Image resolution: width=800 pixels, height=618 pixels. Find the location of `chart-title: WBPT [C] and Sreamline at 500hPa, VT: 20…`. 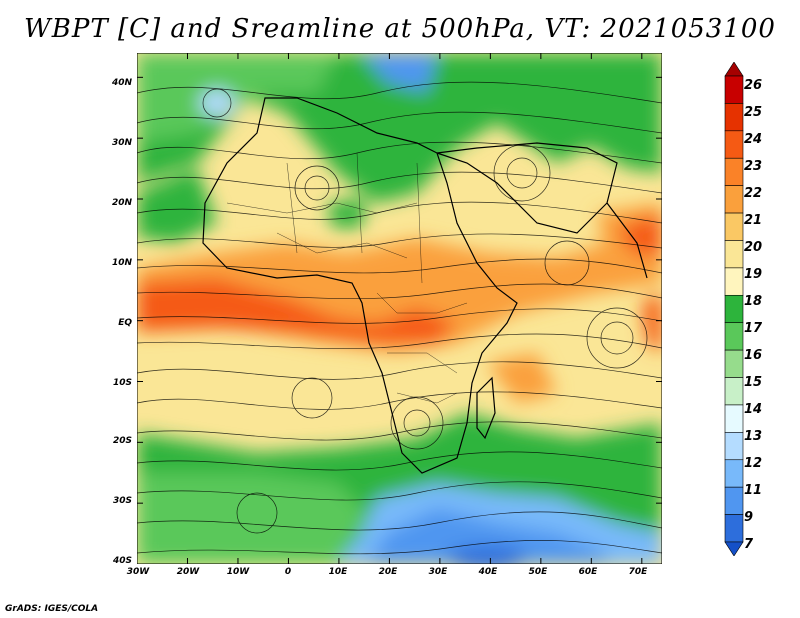

chart-title: WBPT [C] and Sreamline at 500hPa, VT: 20… is located at coordinates (400, 29).